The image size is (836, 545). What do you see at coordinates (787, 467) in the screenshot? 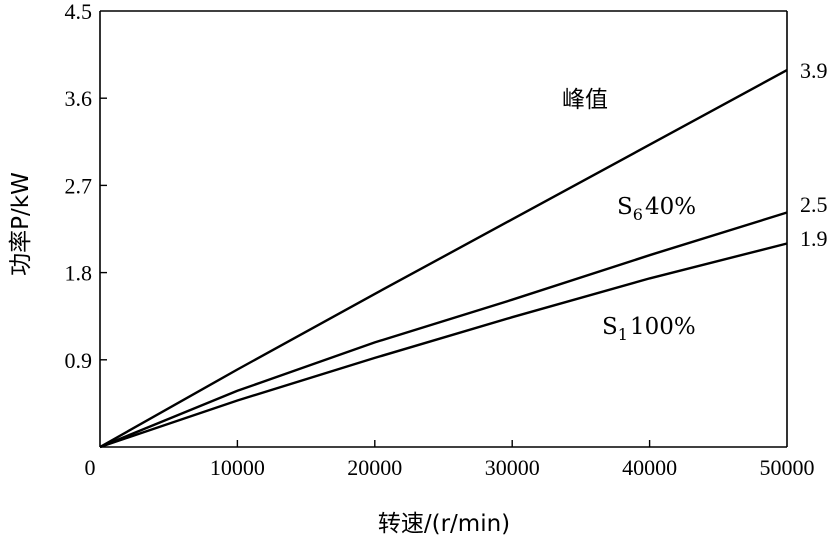
I see `x-tick-label: 50000` at bounding box center [787, 467].